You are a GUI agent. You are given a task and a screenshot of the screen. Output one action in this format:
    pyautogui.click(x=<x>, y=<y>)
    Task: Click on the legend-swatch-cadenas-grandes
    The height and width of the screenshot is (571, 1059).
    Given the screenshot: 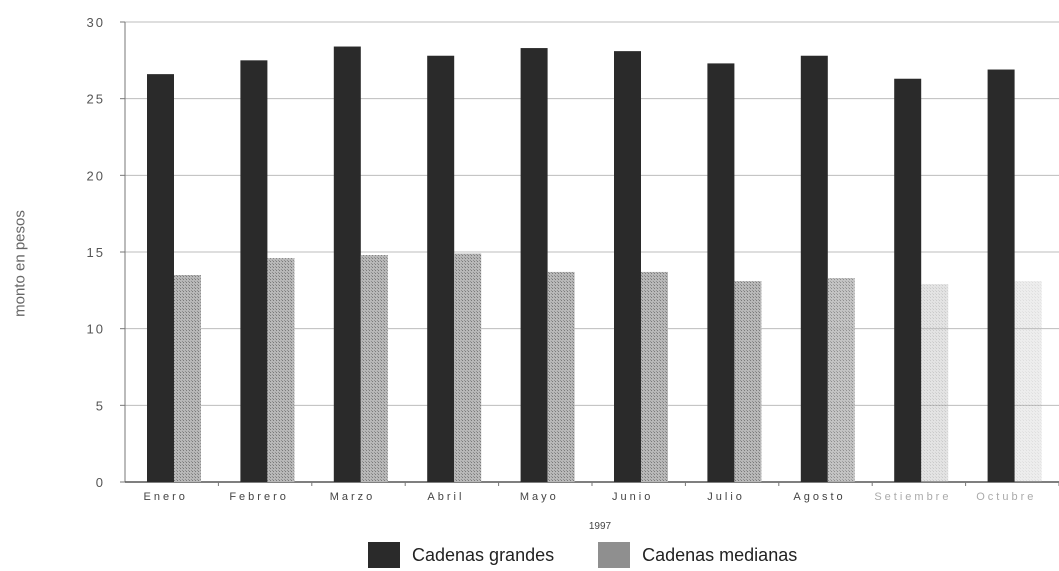 What is the action you would take?
    pyautogui.click(x=384, y=555)
    